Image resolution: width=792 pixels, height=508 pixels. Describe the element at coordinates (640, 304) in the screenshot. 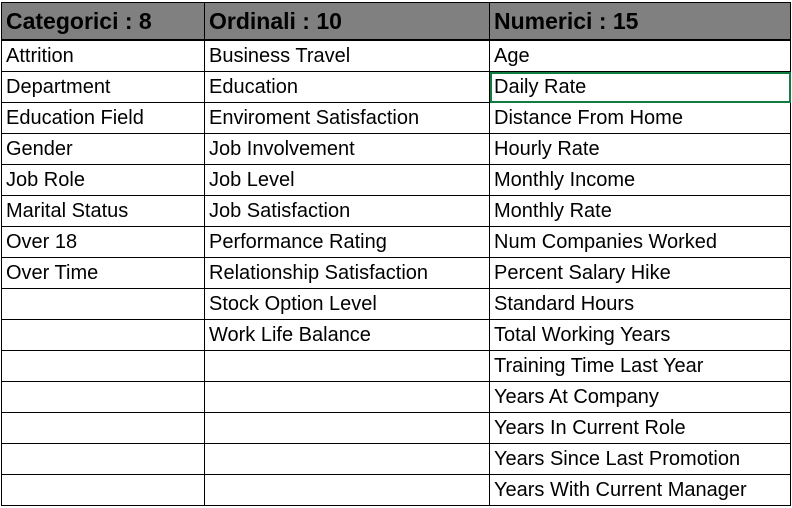

I see `cell-numerici: Standard Hours` at that location.